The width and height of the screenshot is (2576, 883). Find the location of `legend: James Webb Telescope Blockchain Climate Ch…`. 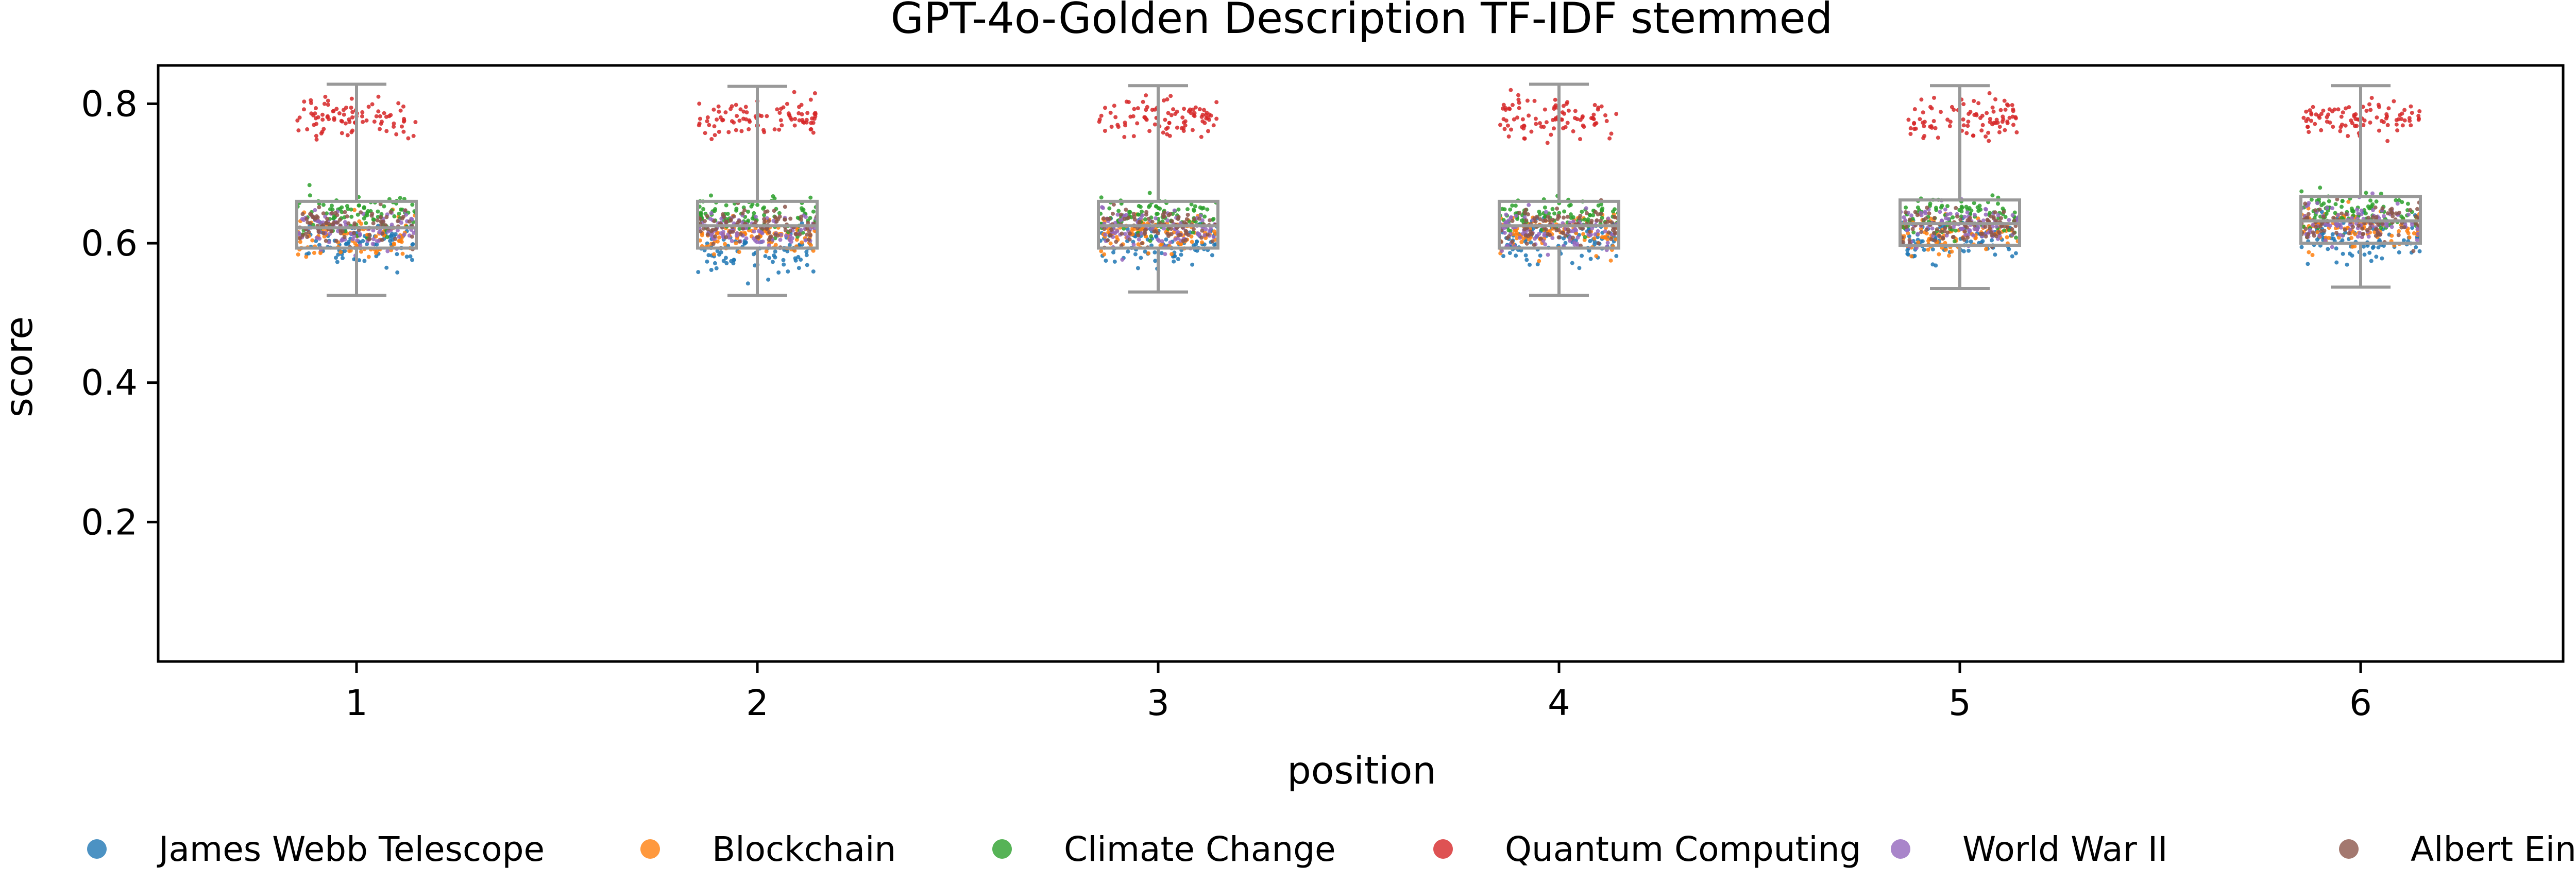

legend: James Webb Telescope Blockchain Climate Ch… is located at coordinates (1331, 849).